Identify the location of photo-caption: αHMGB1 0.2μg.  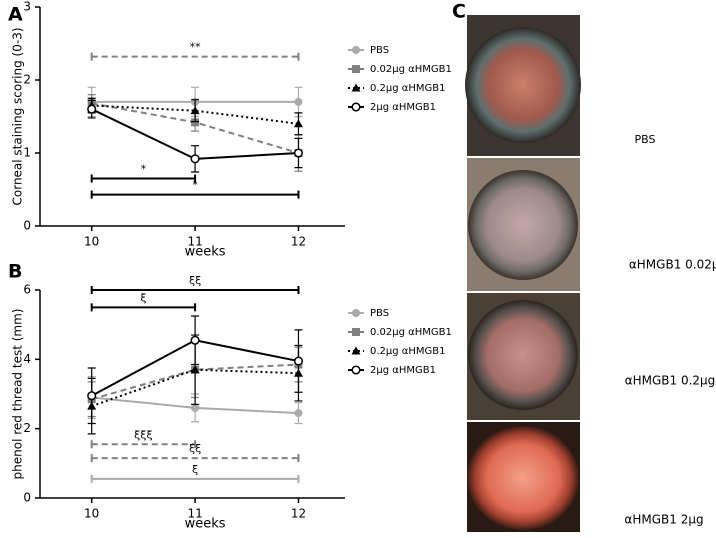
(670, 381).